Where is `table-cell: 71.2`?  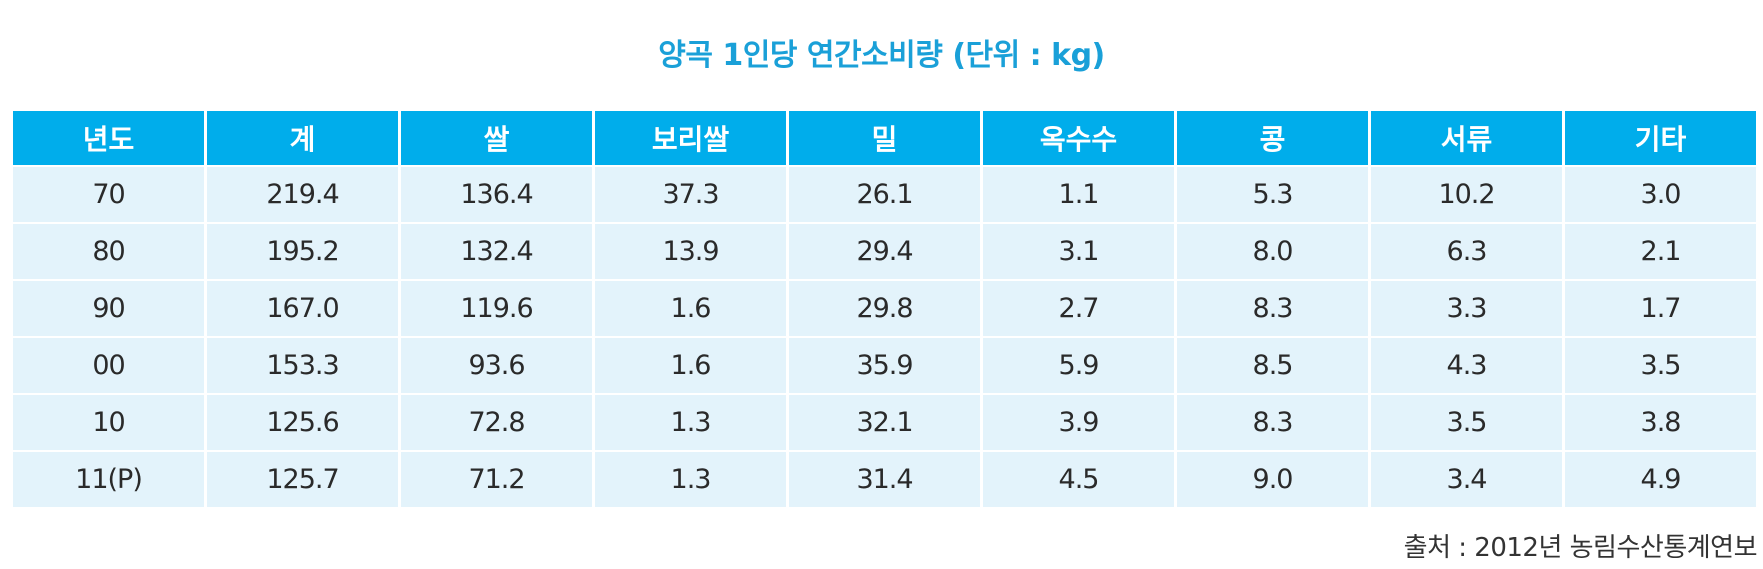
table-cell: 71.2 is located at coordinates (496, 479).